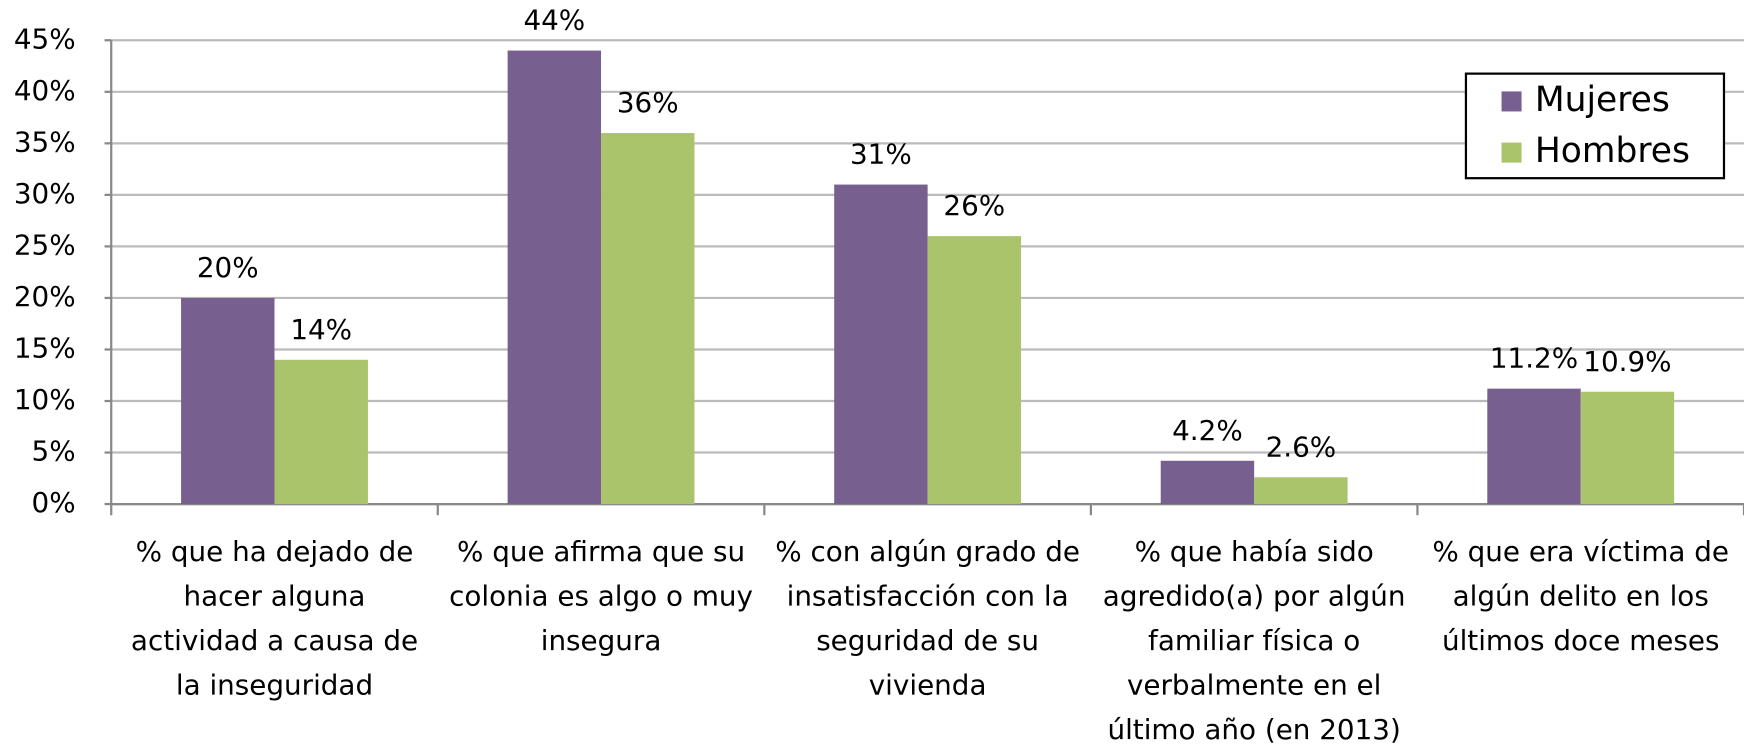  I want to click on x-tick-label-line: insatisfacción con la, so click(928, 596).